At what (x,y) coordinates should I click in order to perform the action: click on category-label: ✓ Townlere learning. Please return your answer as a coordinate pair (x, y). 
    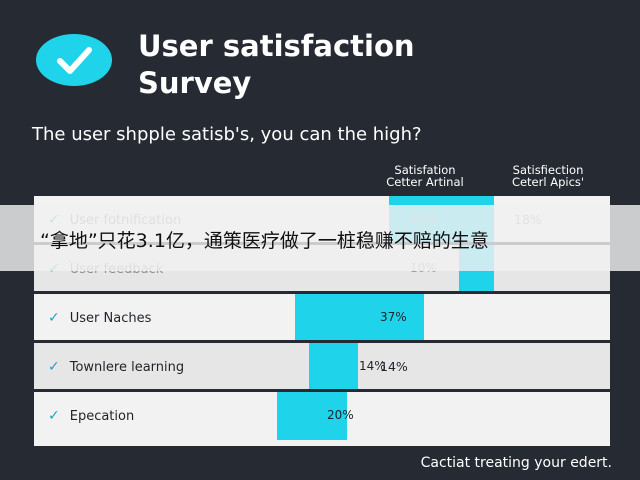
    Looking at the image, I should click on (116, 367).